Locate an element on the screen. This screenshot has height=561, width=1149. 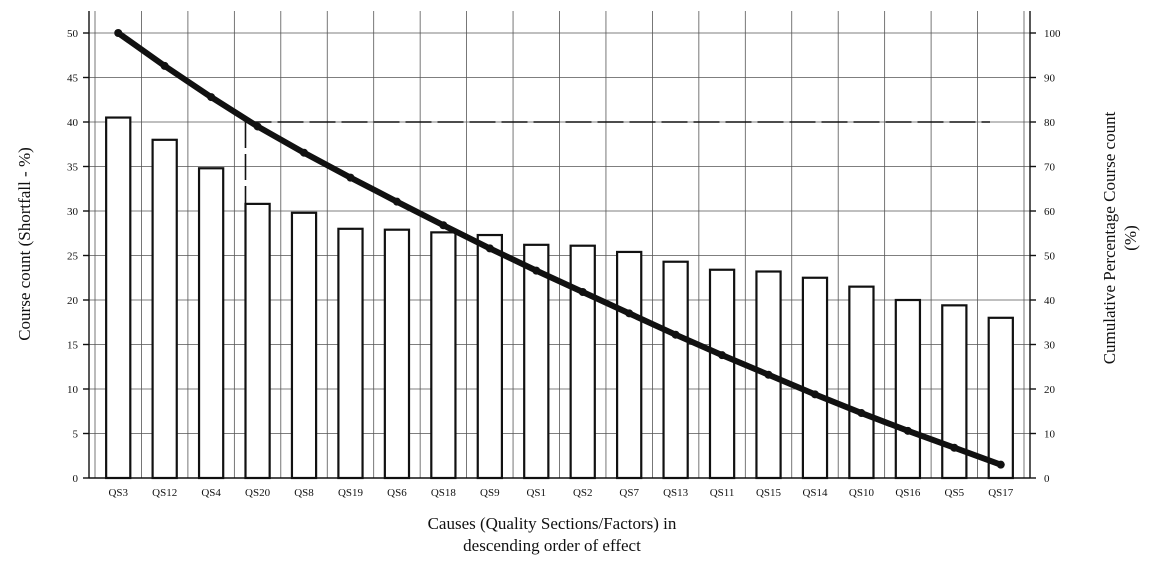
y2-tick-label: 10 is located at coordinates (1050, 435).